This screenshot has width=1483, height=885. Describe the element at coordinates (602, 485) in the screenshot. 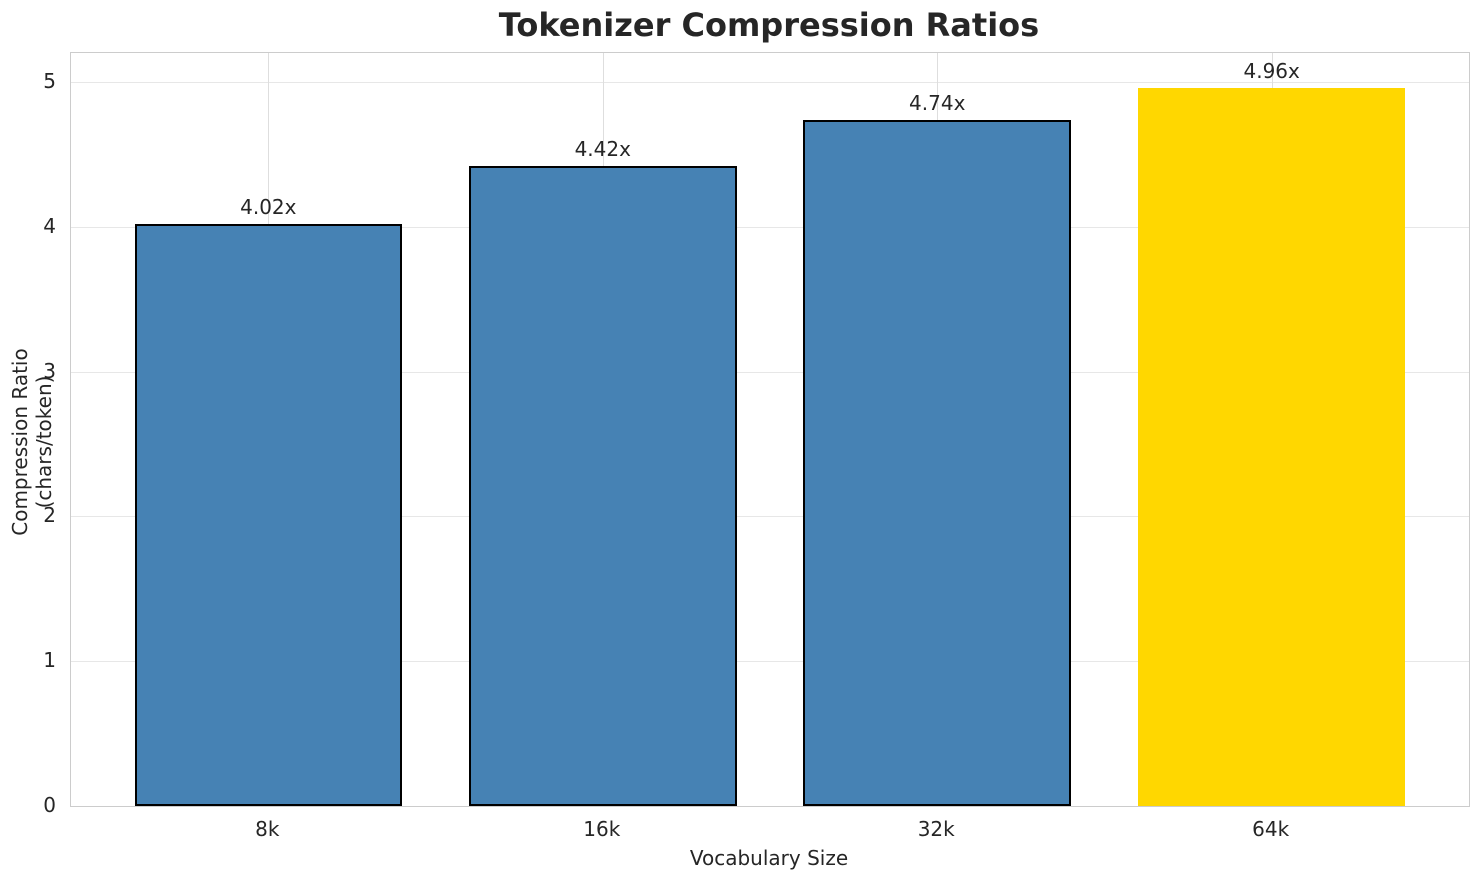

I see `bar-16k` at that location.